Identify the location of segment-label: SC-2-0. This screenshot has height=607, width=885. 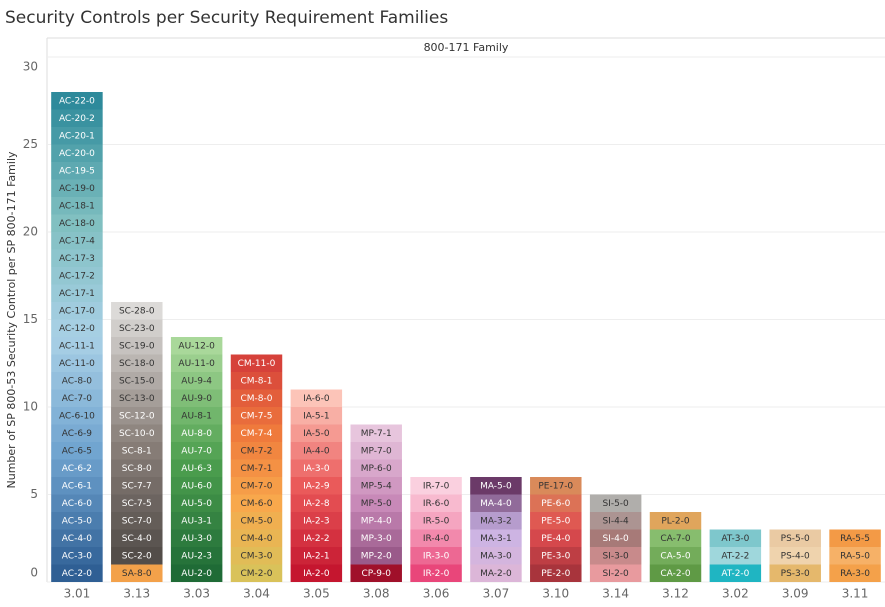
(137, 556).